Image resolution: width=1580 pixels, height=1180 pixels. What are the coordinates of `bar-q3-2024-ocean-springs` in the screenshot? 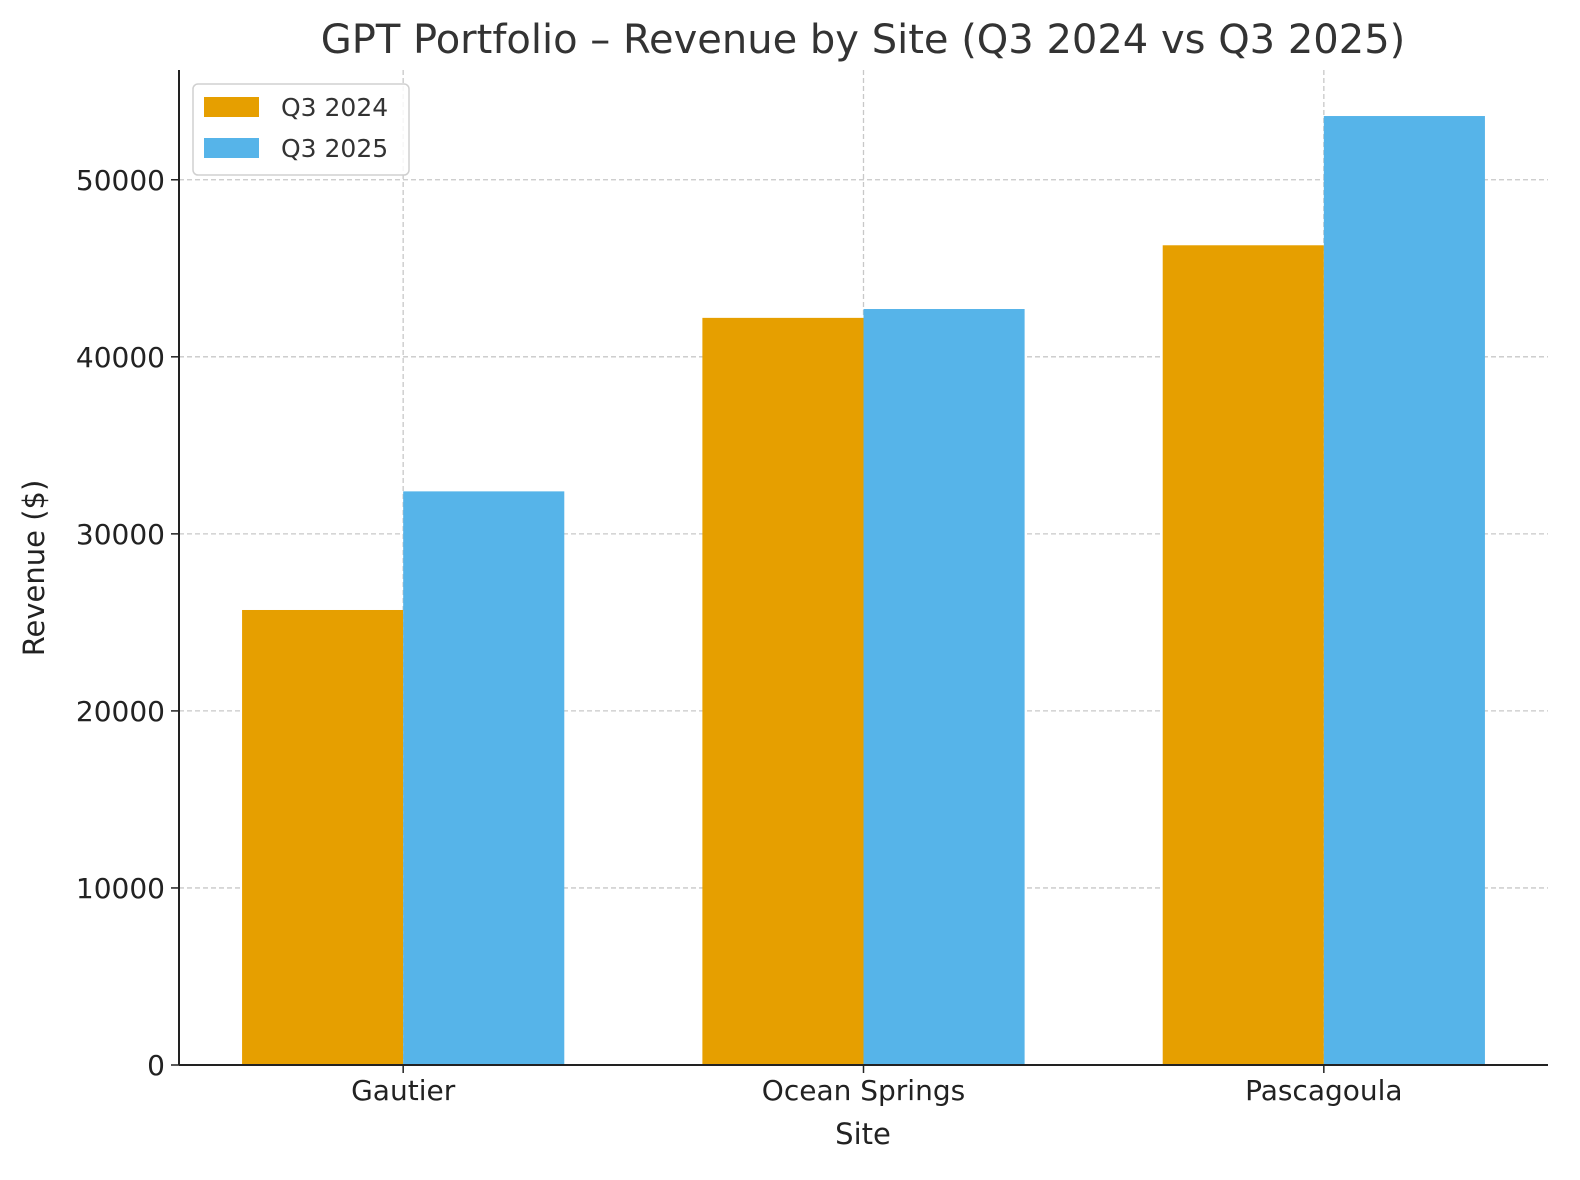 It's located at (783, 691).